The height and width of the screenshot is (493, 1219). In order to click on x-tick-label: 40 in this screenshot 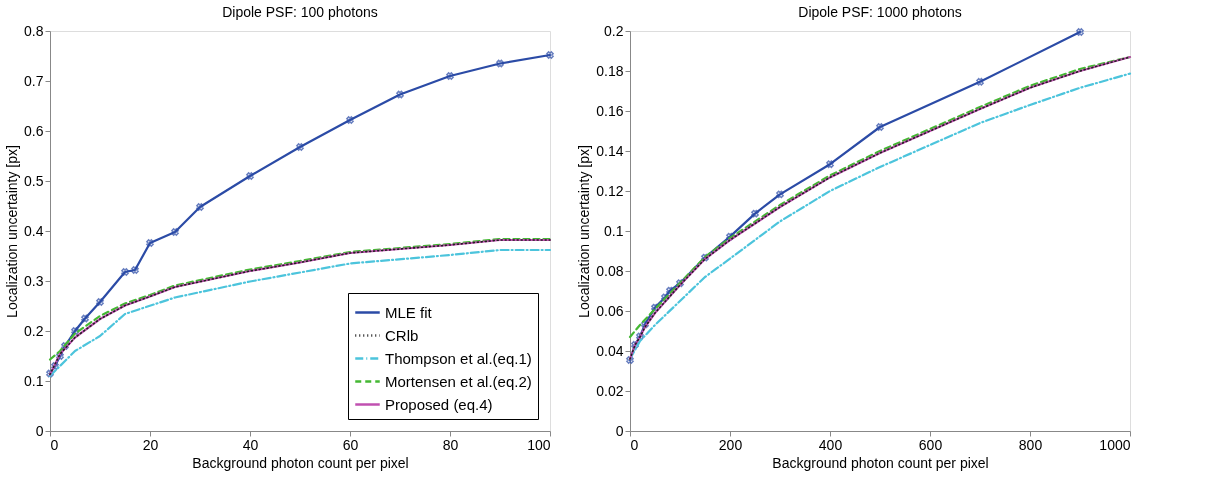, I will do `click(250, 444)`.